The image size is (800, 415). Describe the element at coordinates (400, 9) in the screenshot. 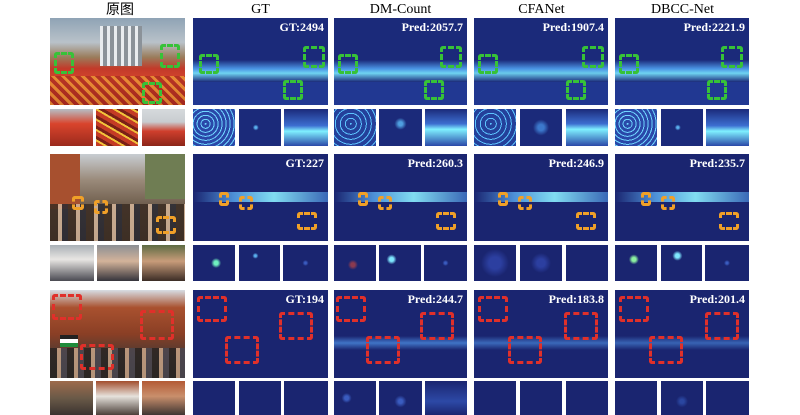

I see `header-dm-count: DM-Count` at that location.